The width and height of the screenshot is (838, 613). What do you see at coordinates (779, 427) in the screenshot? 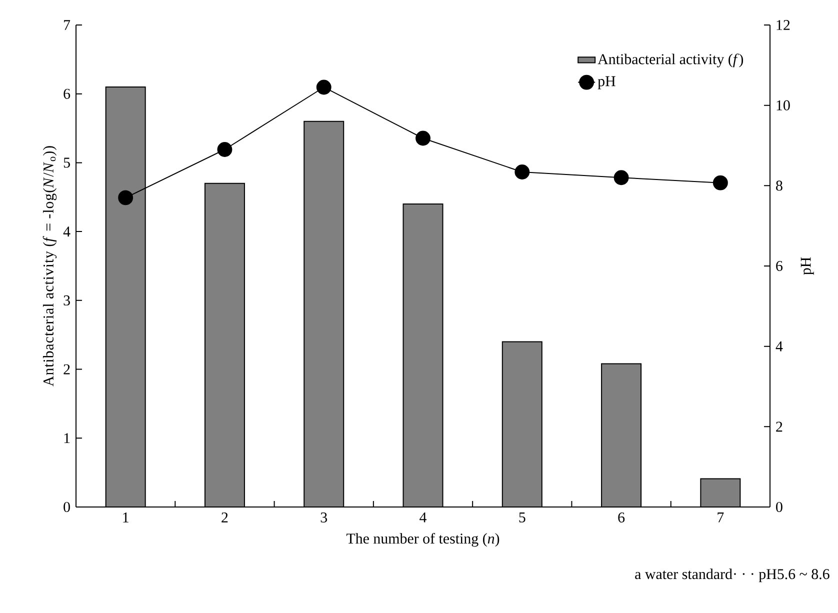
I see `y2-tick-label: 2` at bounding box center [779, 427].